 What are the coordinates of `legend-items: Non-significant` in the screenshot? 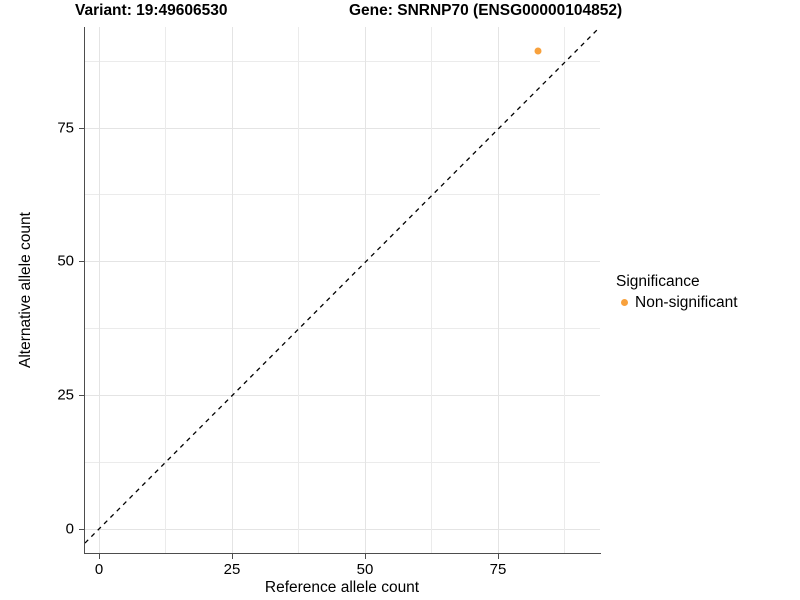 It's located at (706, 302).